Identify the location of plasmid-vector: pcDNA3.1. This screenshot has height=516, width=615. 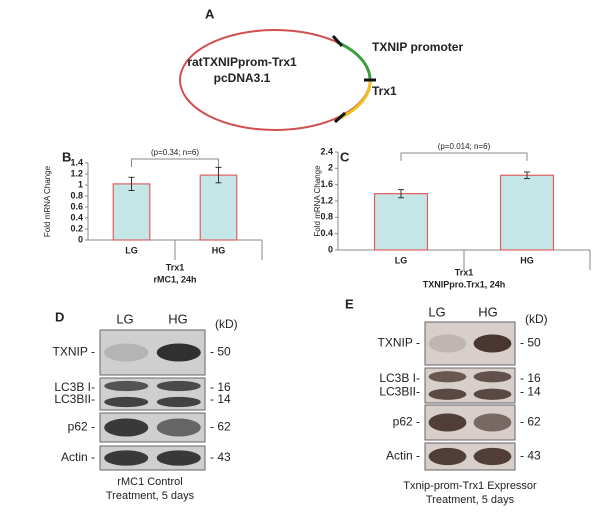
(242, 78).